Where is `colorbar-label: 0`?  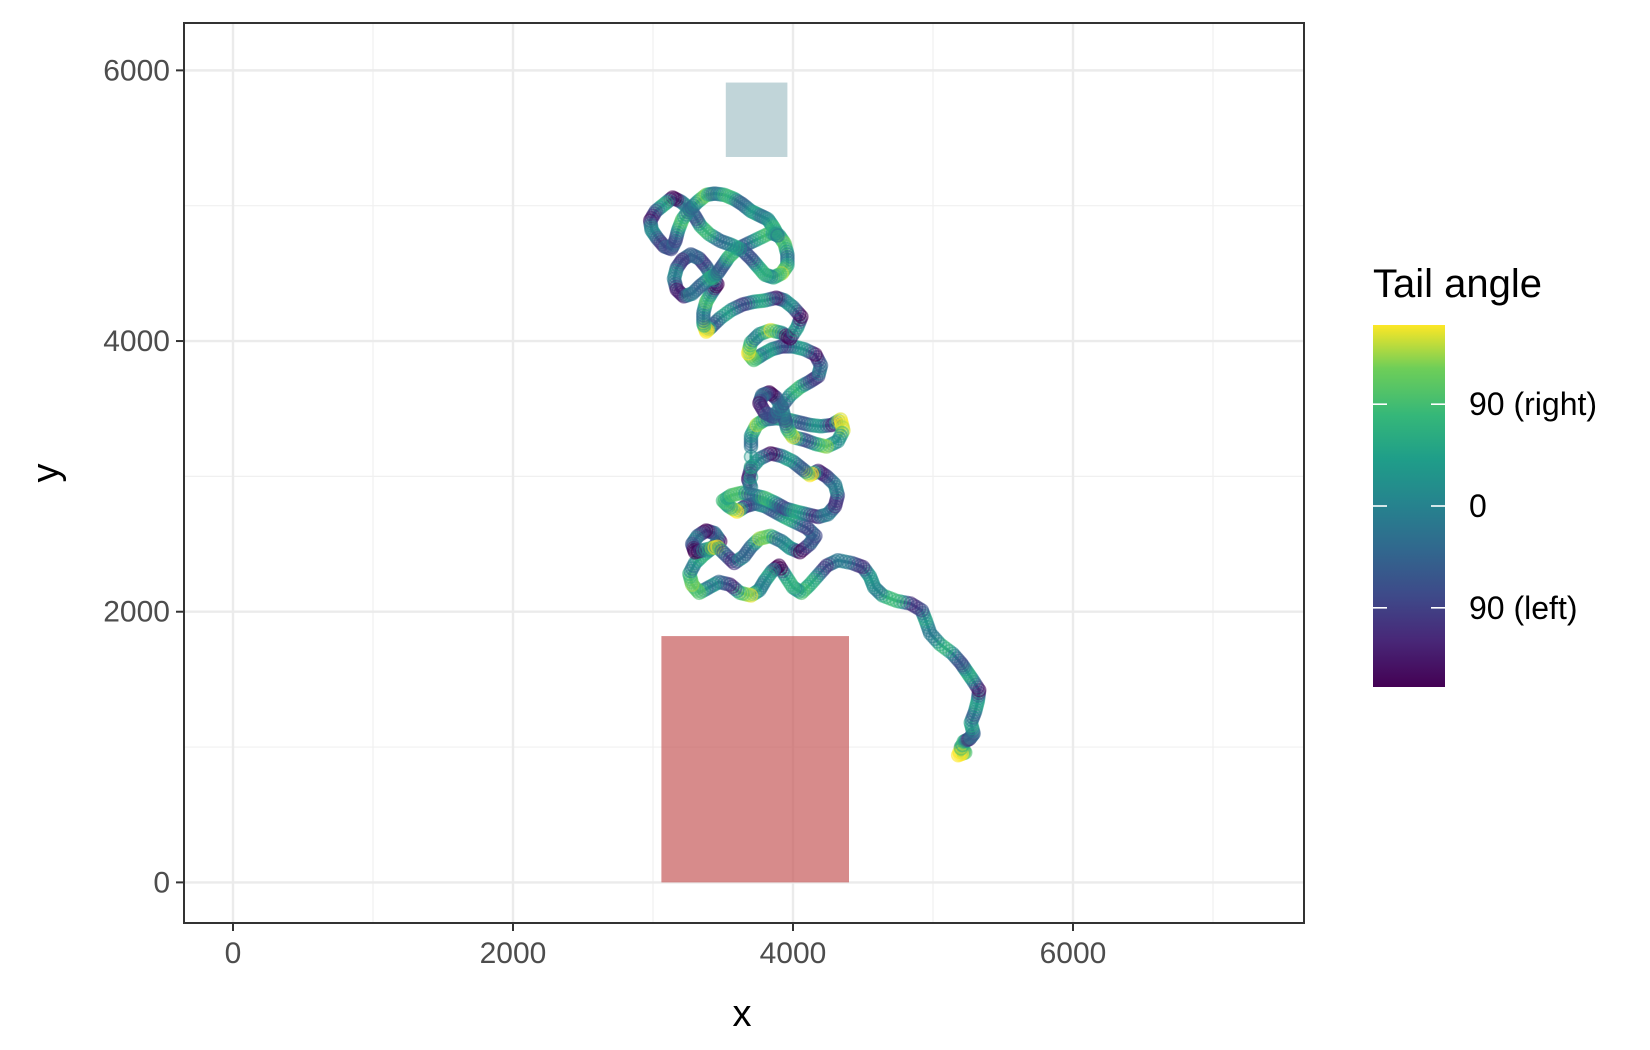 colorbar-label: 0 is located at coordinates (1478, 506).